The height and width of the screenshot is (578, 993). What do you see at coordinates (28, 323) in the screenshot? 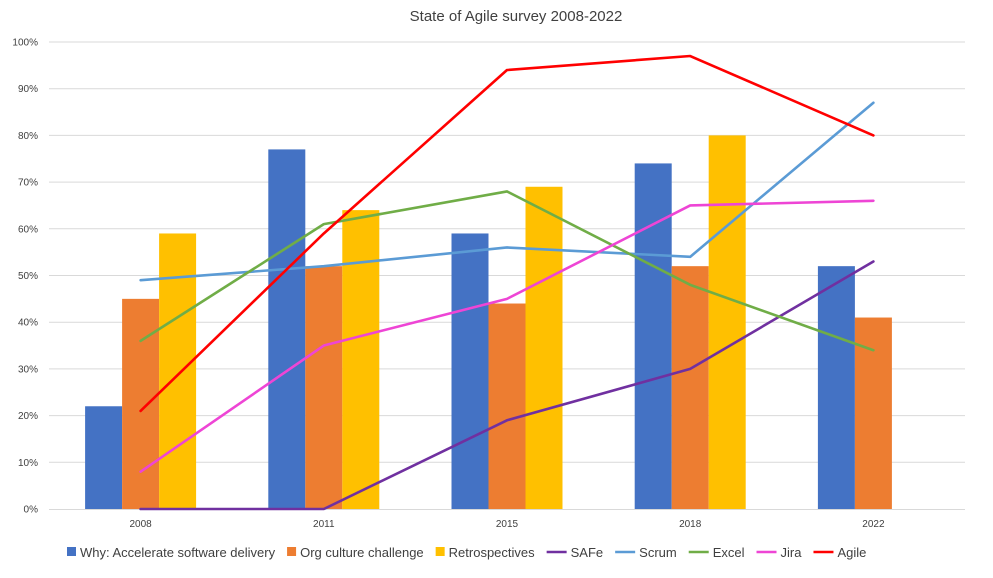
I see `y-tick-label: 40%` at bounding box center [28, 323].